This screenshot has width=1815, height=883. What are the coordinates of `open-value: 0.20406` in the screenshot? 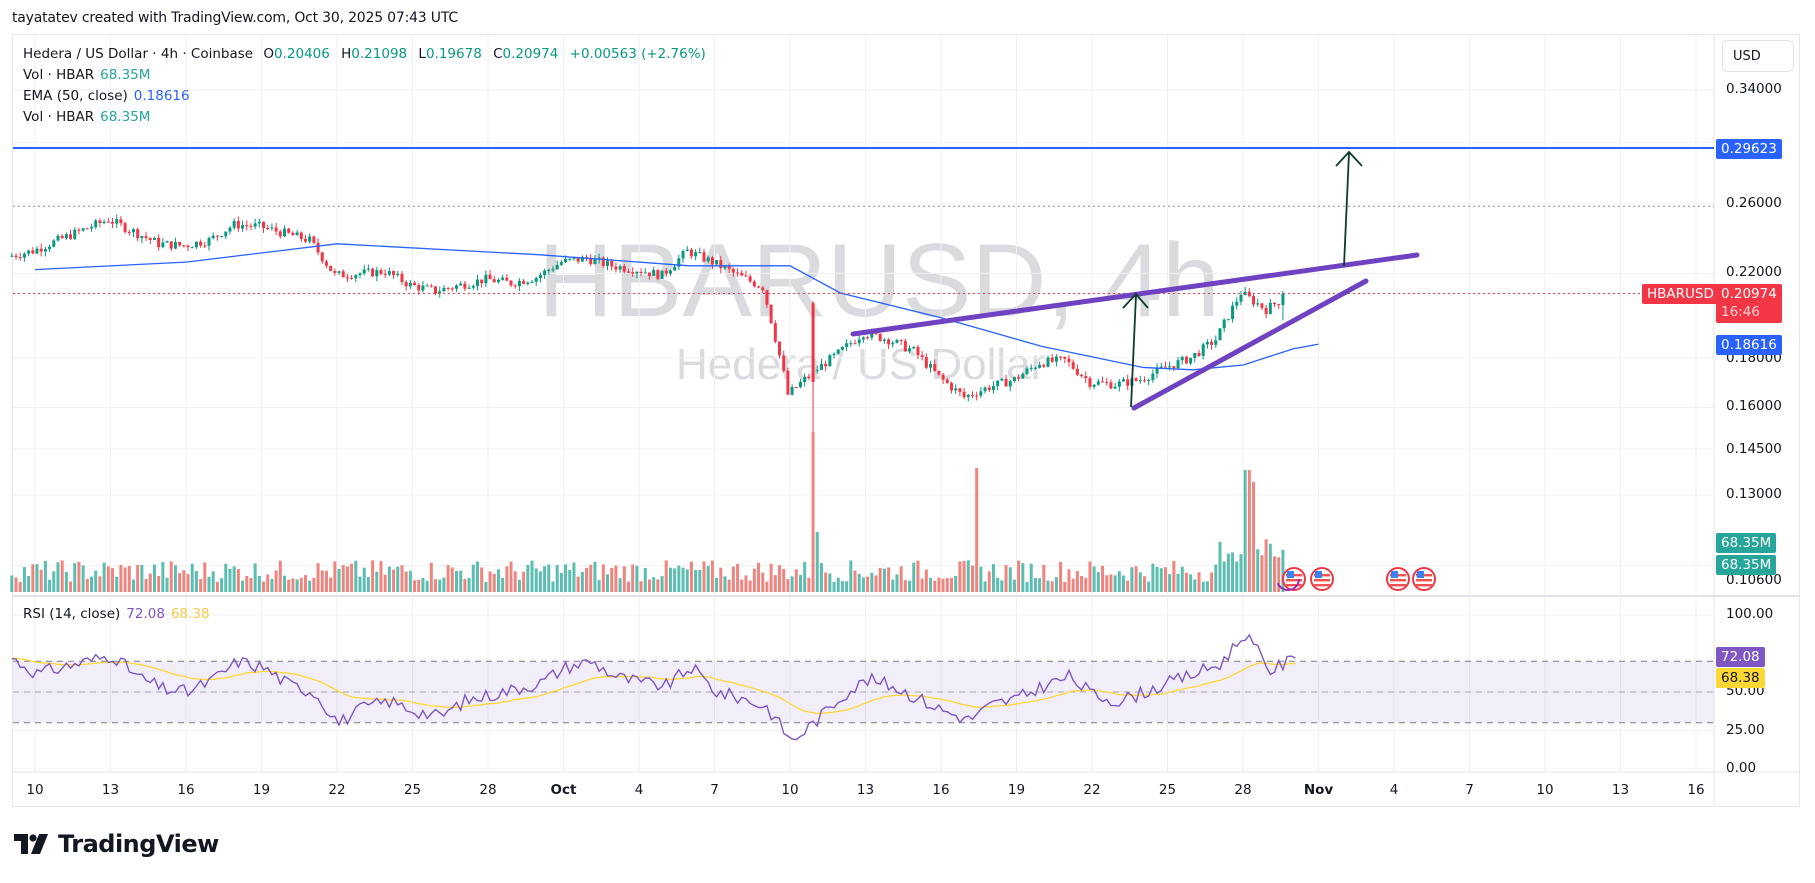 It's located at (302, 54).